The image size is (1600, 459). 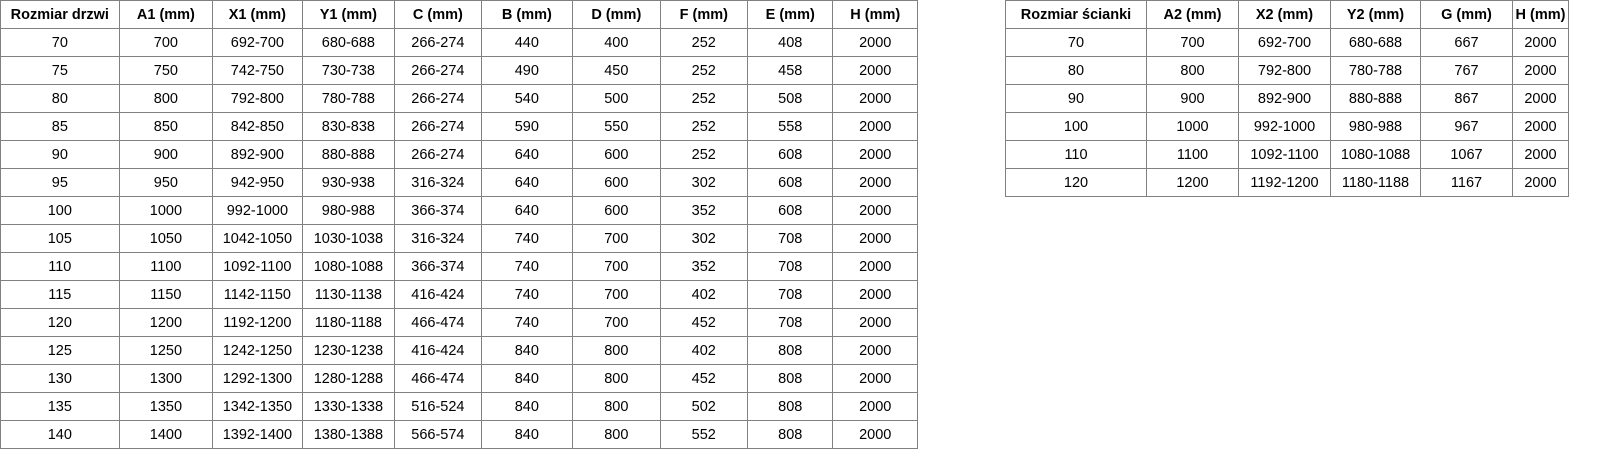 I want to click on table-row: 90 900 892-900 880-888 867 2000, so click(x=1287, y=98).